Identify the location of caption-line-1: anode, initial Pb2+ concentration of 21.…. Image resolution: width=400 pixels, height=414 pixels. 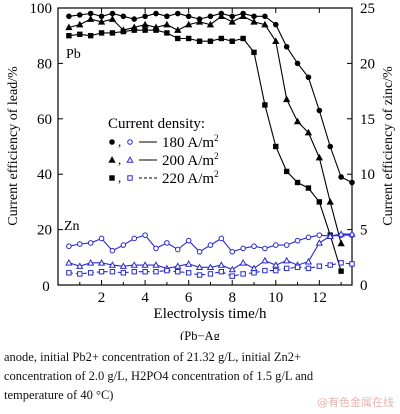
(153, 357).